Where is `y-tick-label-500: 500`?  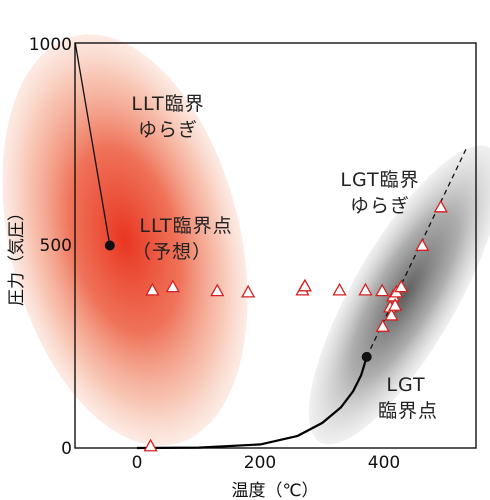 y-tick-label-500: 500 is located at coordinates (56, 246).